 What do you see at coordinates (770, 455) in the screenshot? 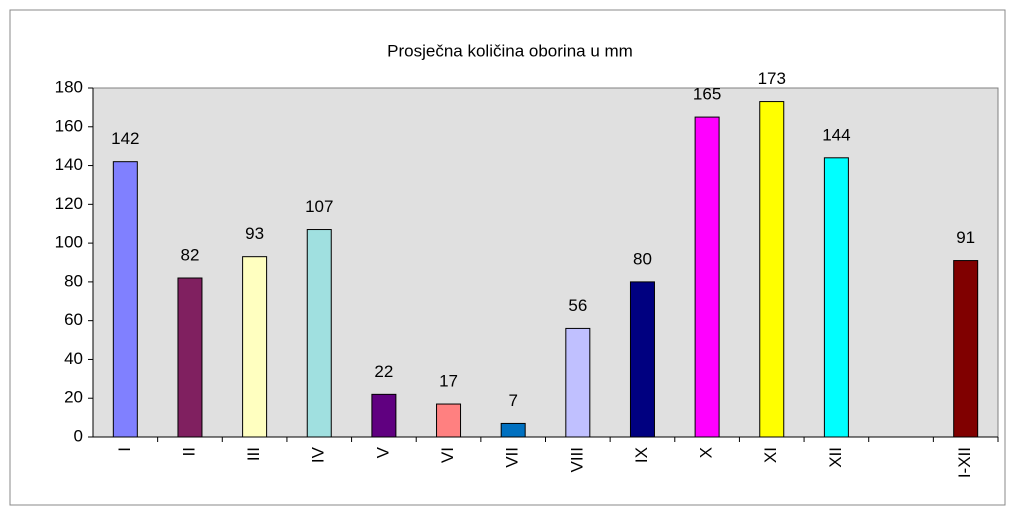
I see `x-tick-label: XI` at bounding box center [770, 455].